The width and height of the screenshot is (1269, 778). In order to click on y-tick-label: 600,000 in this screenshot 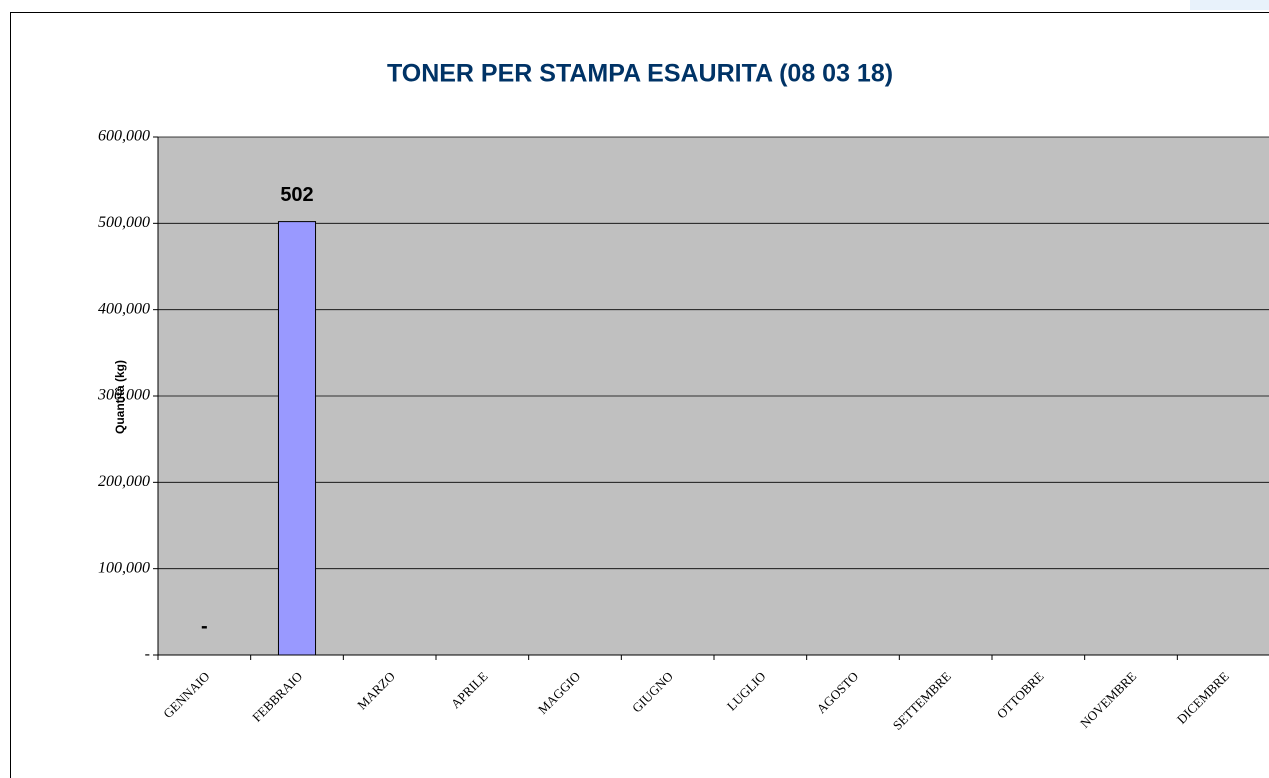, I will do `click(124, 136)`.